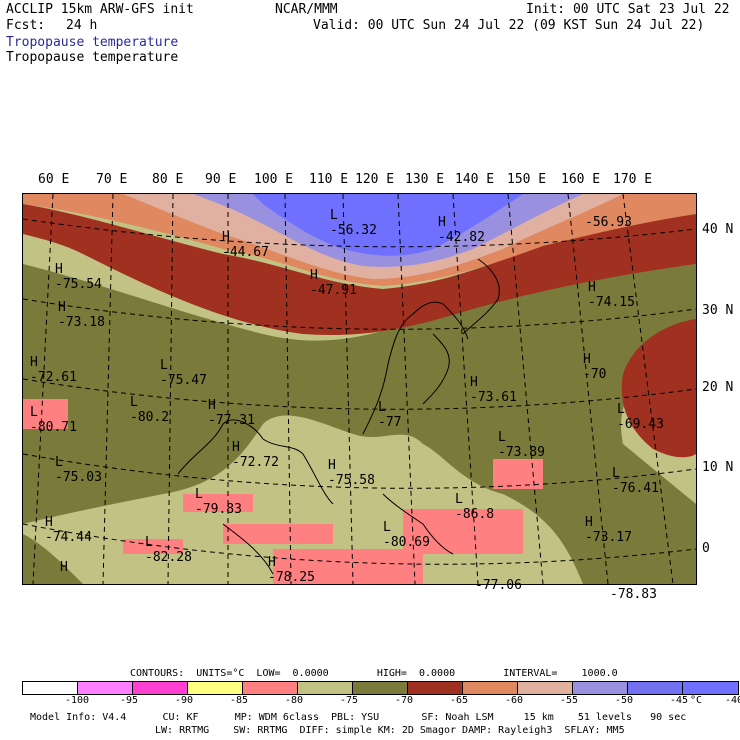 This screenshot has height=740, width=740. Describe the element at coordinates (168, 179) in the screenshot. I see `longitude-label: 80 E` at that location.